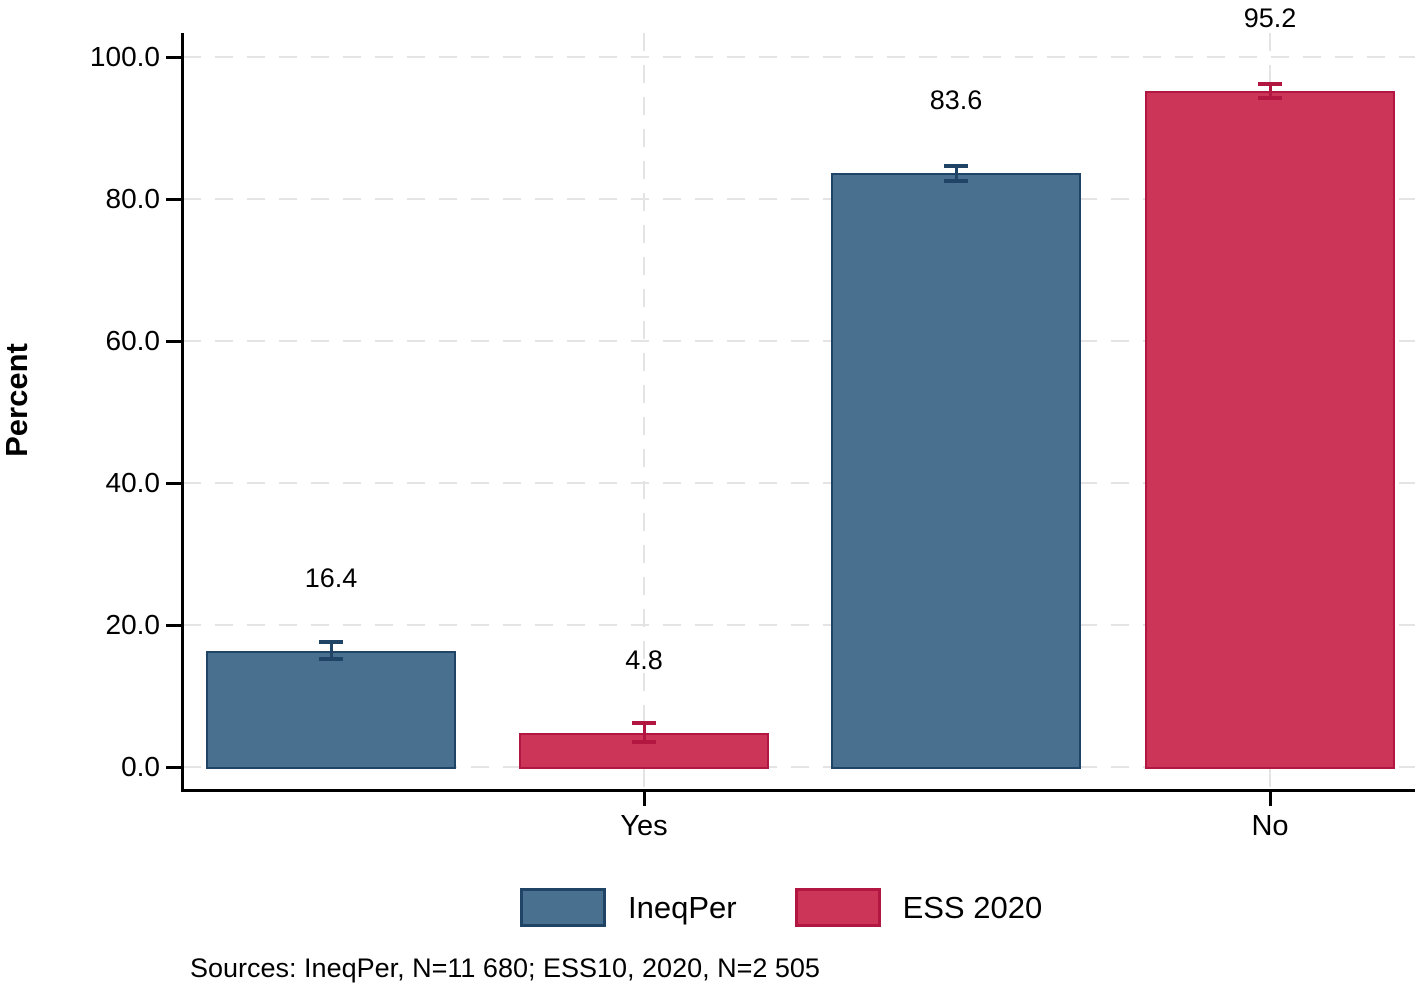  I want to click on legend-swatch-ess2020, so click(837, 907).